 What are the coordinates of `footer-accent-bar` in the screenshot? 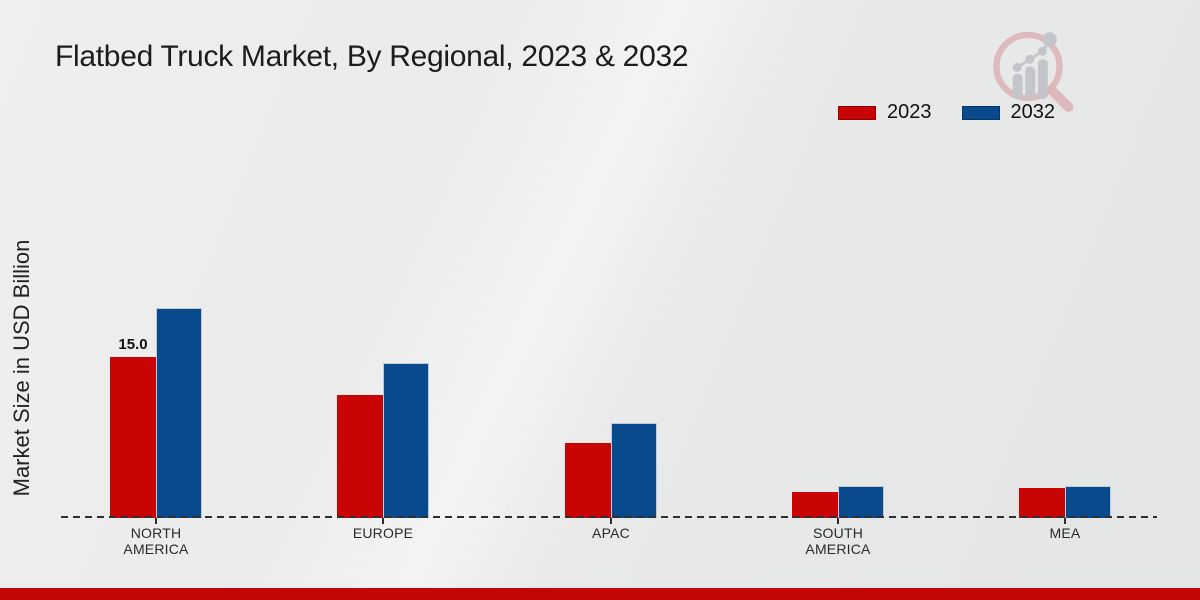 It's located at (600, 594).